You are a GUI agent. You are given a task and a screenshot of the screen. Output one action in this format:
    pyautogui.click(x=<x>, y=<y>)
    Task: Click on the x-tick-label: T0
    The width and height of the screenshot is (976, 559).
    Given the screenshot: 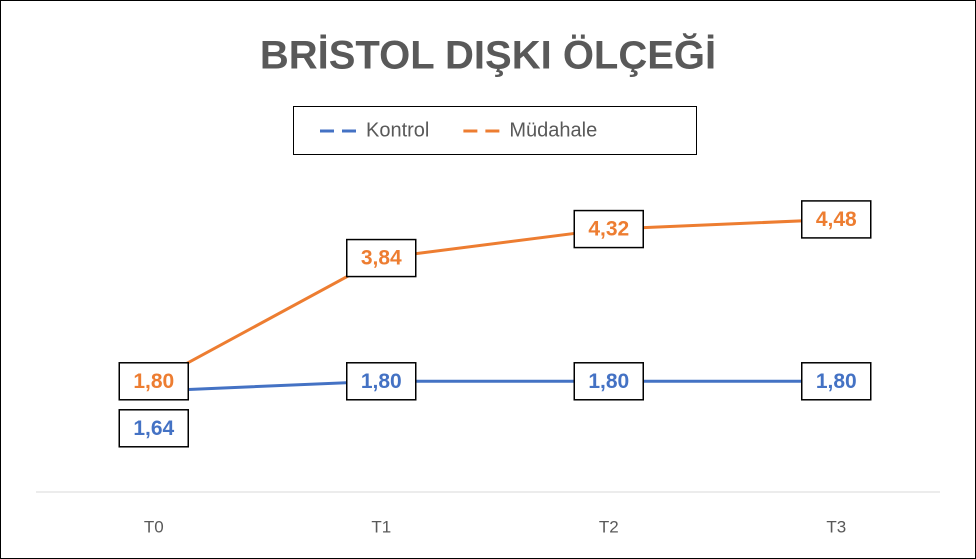 What is the action you would take?
    pyautogui.click(x=154, y=526)
    